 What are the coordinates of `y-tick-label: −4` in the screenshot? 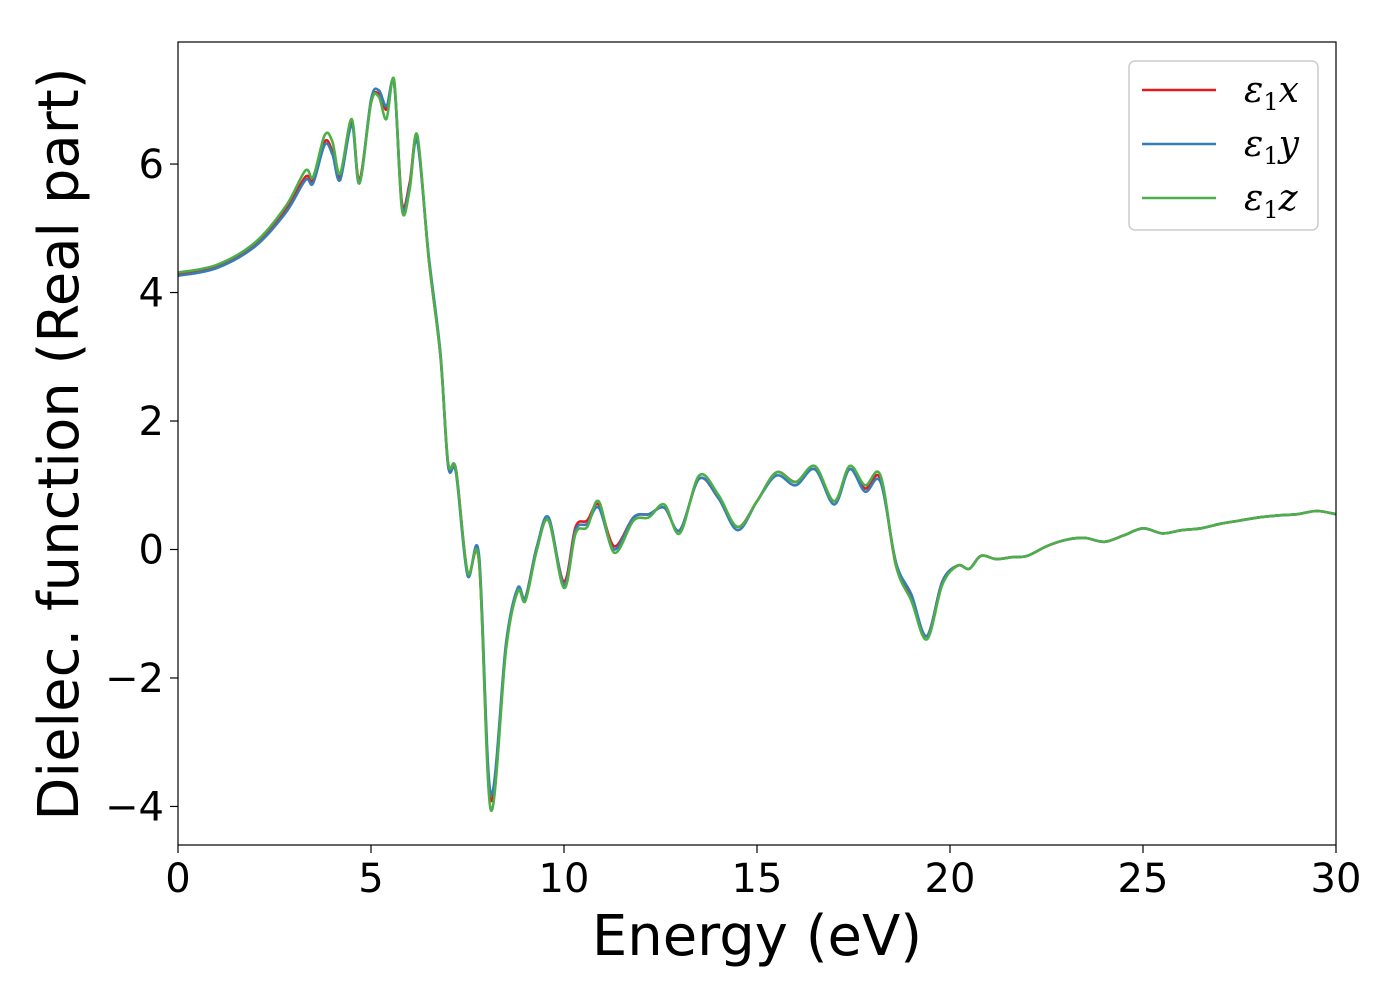 It's located at (134, 807).